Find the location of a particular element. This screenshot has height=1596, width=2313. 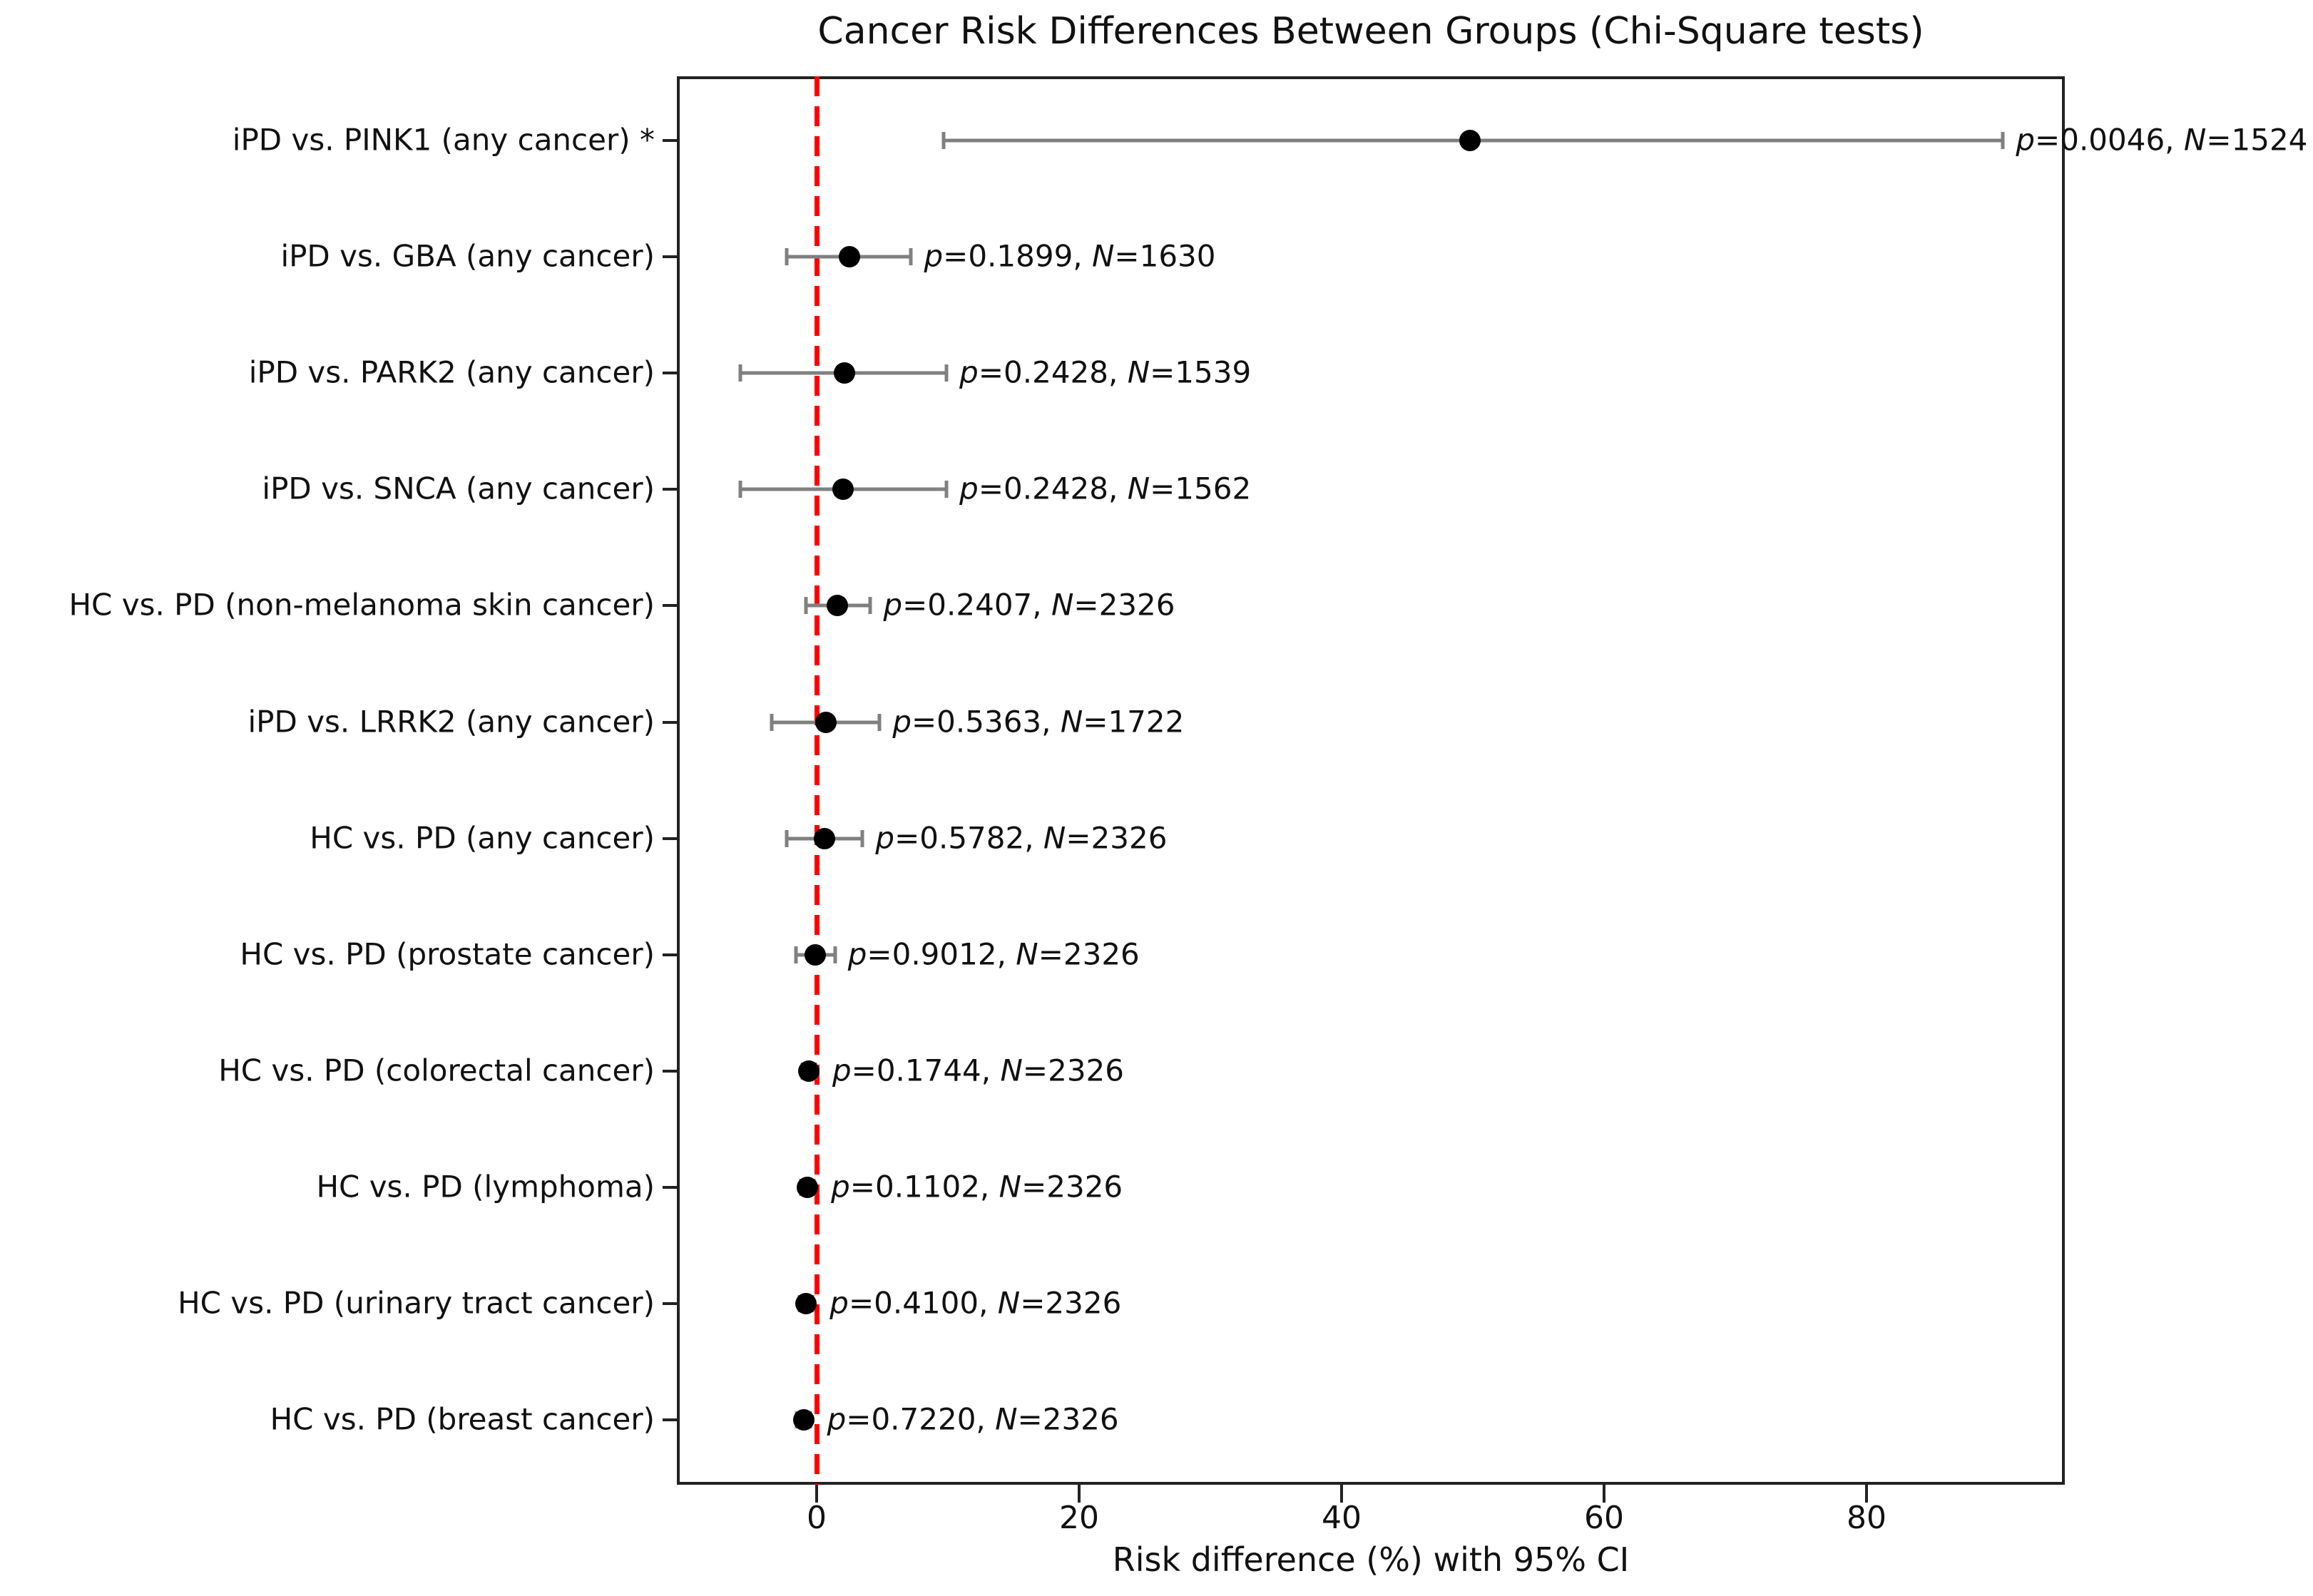

y-axis-label: iPD vs. GBA (any cancer) is located at coordinates (468, 256).